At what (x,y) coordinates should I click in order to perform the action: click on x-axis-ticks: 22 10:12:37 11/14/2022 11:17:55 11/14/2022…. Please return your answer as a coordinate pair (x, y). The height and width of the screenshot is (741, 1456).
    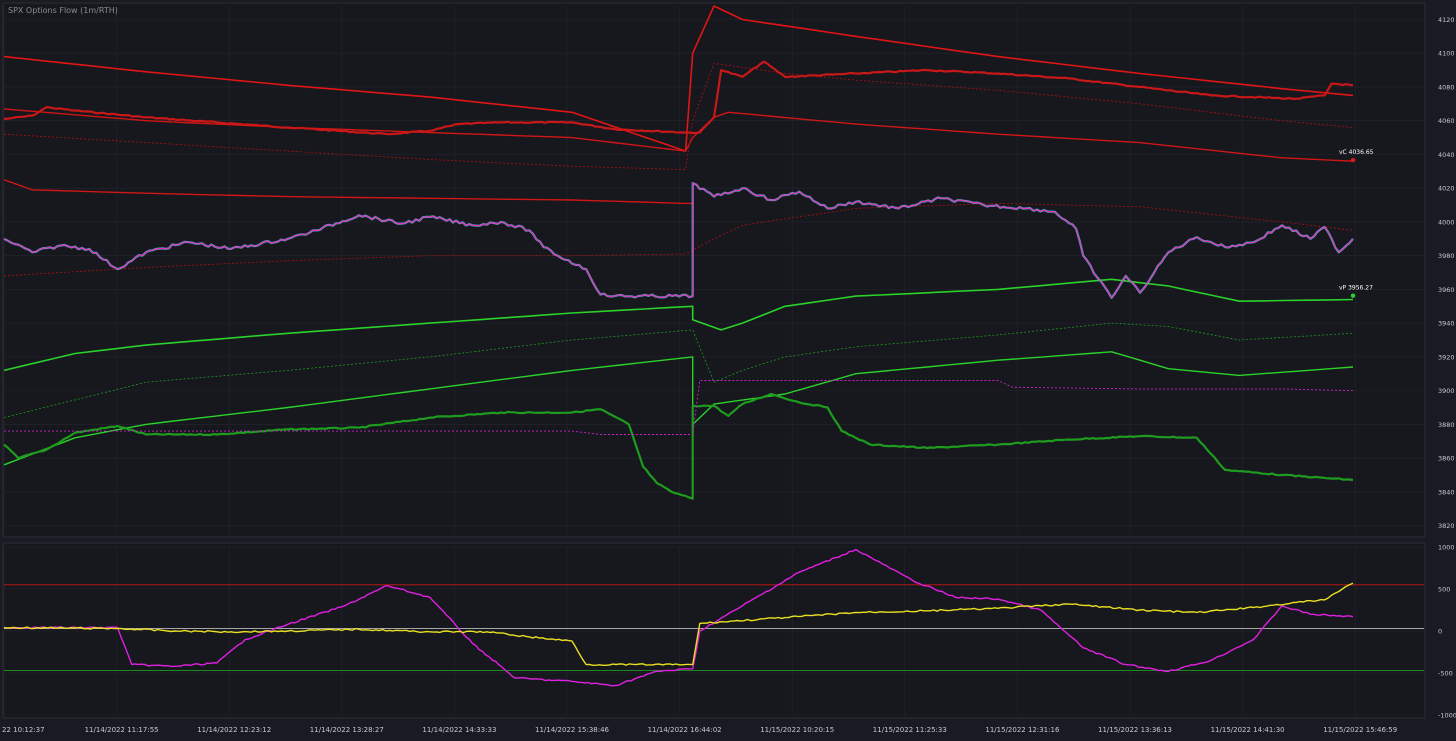
    Looking at the image, I should click on (699, 730).